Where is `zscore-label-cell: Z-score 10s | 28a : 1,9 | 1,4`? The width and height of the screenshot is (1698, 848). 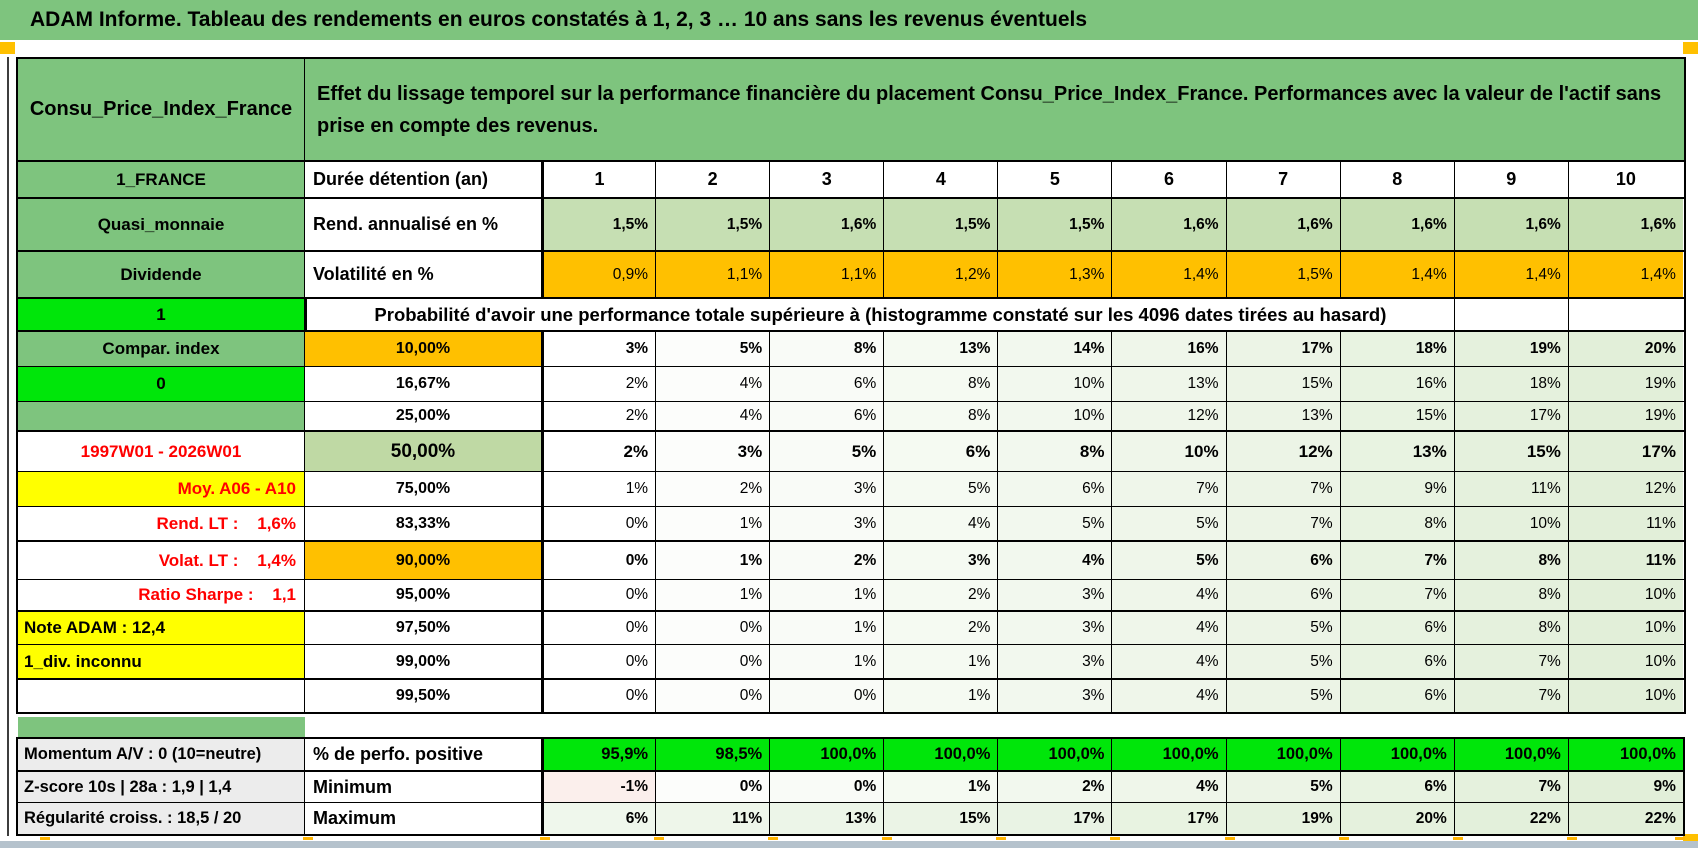 zscore-label-cell: Z-score 10s | 28a : 1,9 | 1,4 is located at coordinates (161, 787).